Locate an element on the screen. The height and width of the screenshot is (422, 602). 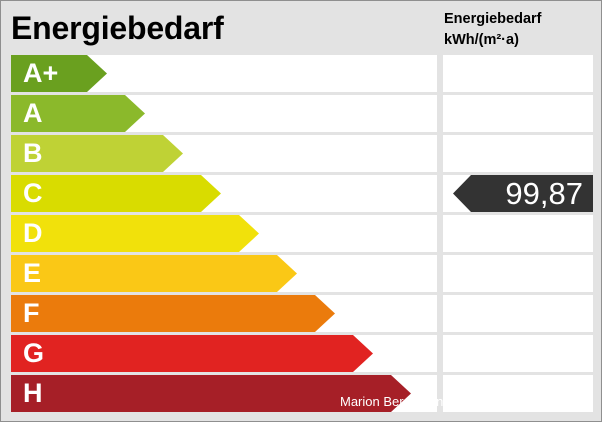
energy-class-label: D is located at coordinates (33, 233).